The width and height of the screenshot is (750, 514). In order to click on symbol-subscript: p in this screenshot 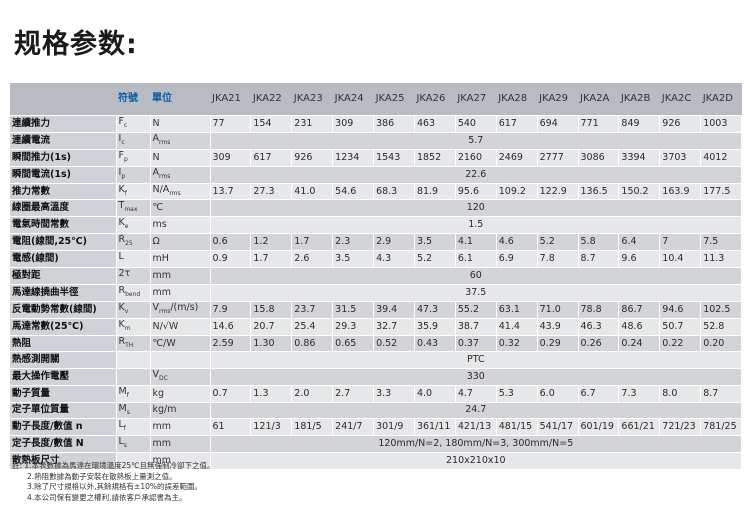, I will do `click(125, 159)`.